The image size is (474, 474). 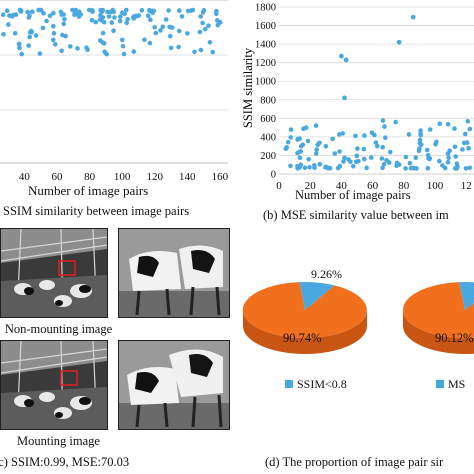 I want to click on ssim-pie: 90.74% 9.26%, so click(x=304, y=310).